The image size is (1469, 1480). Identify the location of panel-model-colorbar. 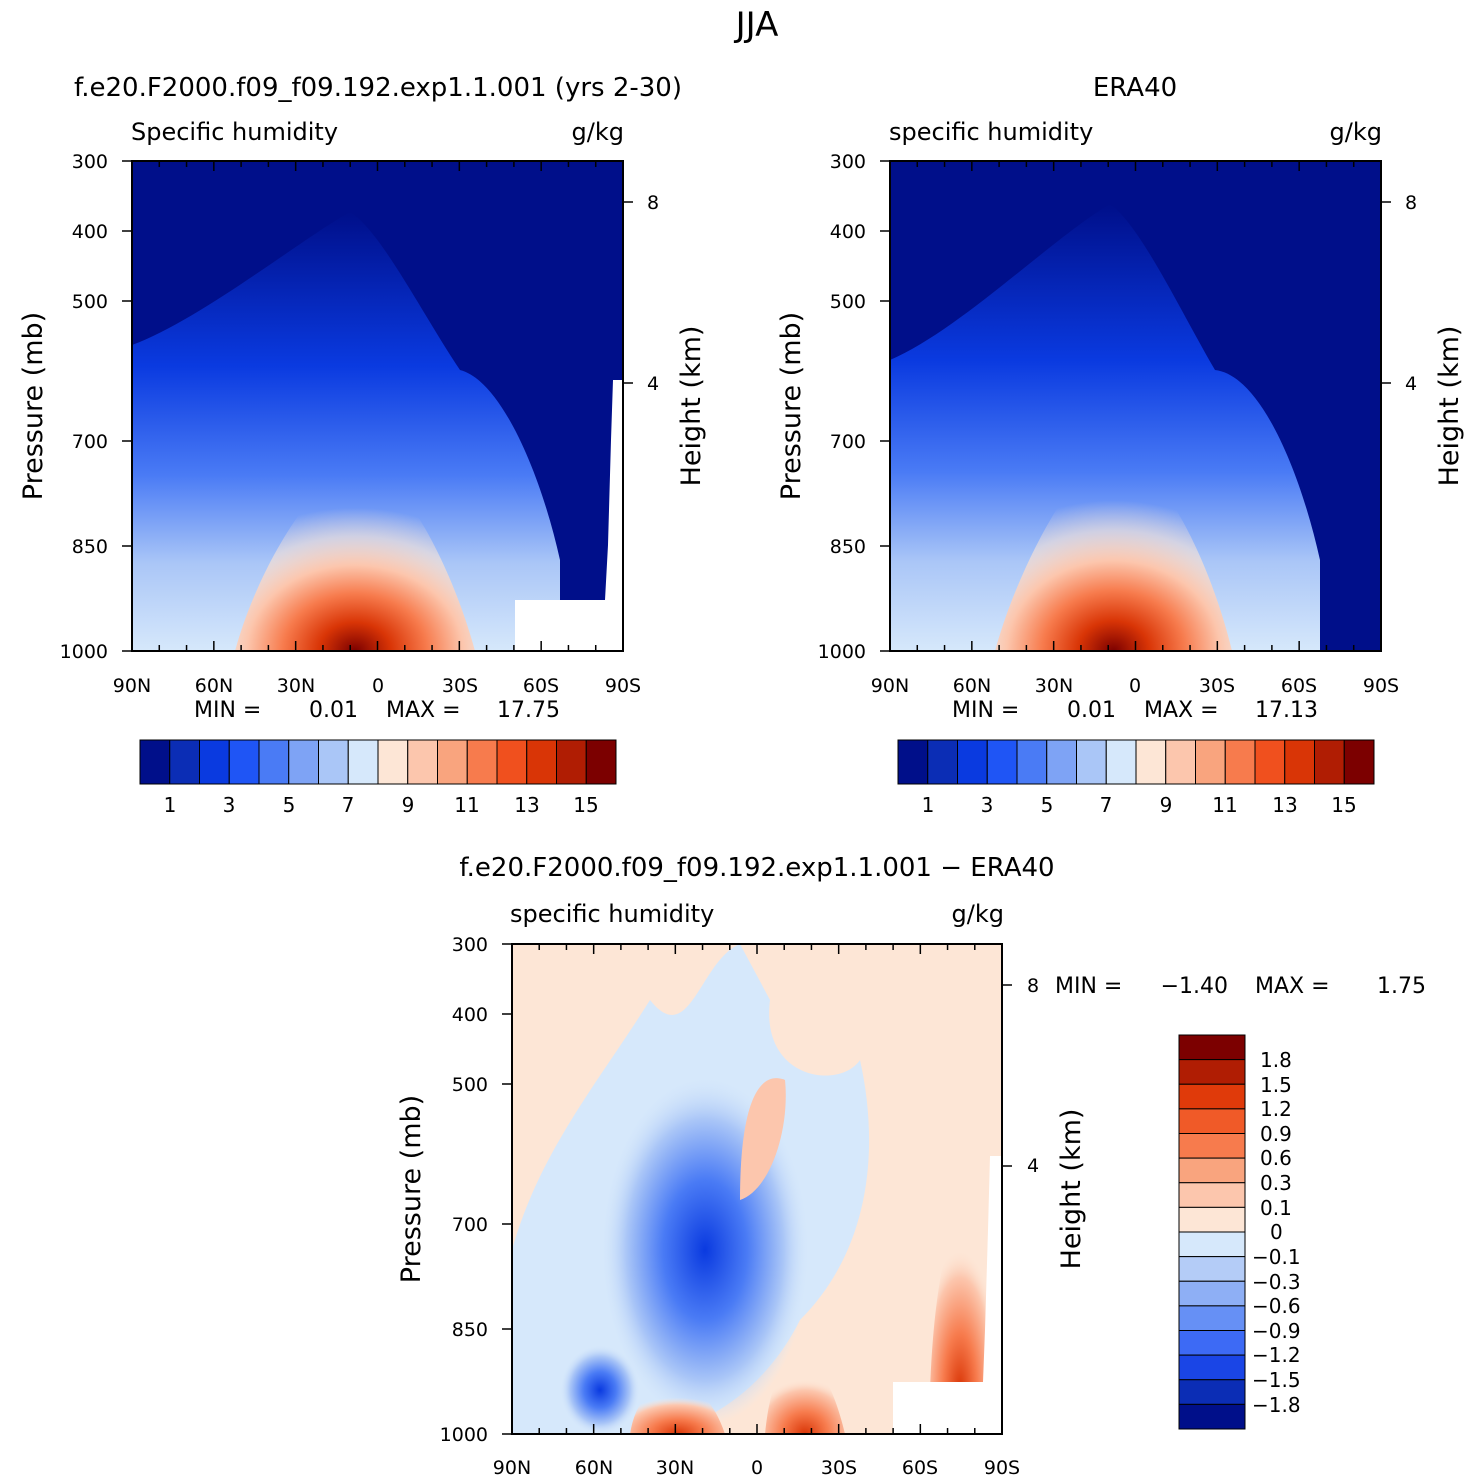
(378, 762).